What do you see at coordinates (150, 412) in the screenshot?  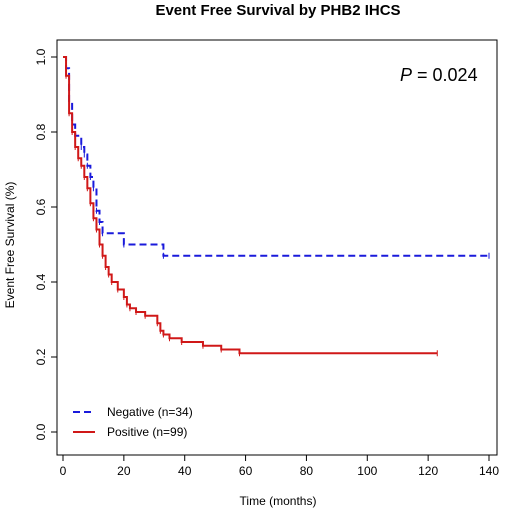 I see `legend-label: Negative (n=34)` at bounding box center [150, 412].